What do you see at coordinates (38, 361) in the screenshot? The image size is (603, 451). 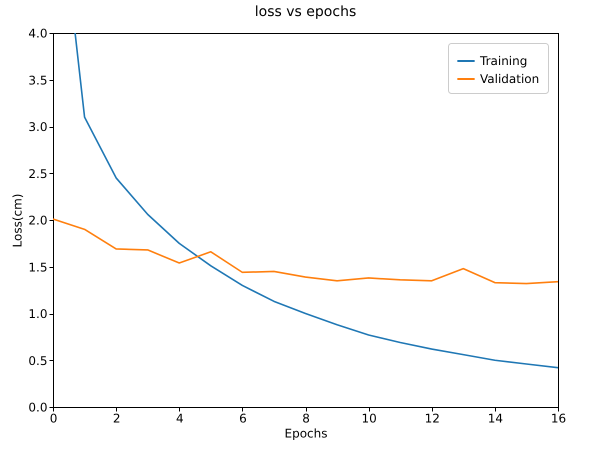 I see `y-tick-label: 0.5` at bounding box center [38, 361].